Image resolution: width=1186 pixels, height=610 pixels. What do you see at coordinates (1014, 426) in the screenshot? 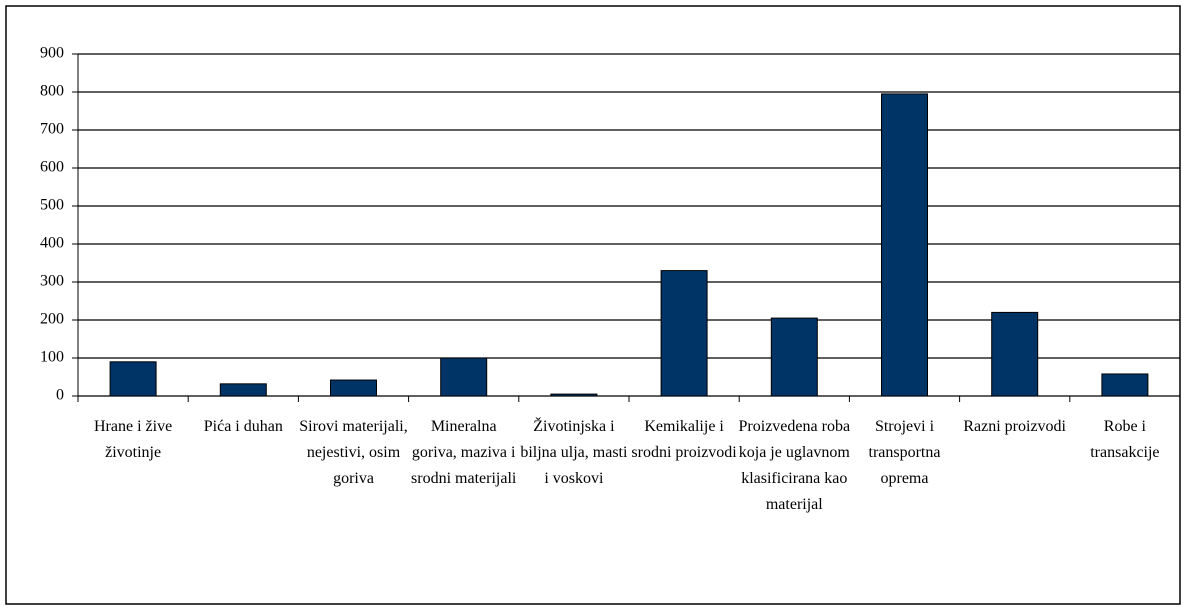
I see `x-tick-label: Razni proizvodi` at bounding box center [1014, 426].